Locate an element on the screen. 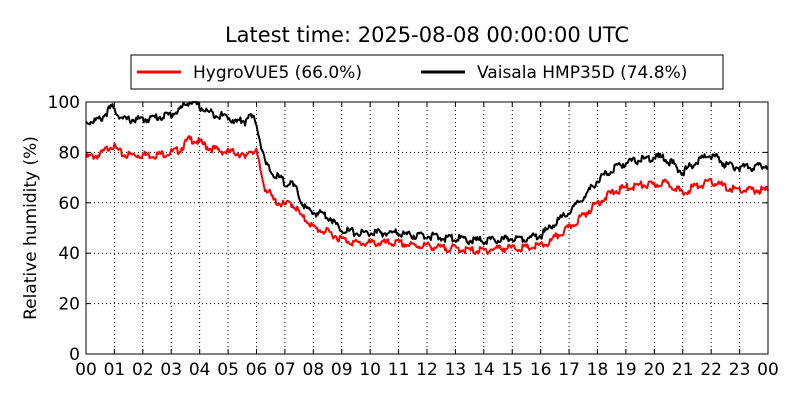 The width and height of the screenshot is (800, 400). legend-label-hygrovue5: HygroVUE5 (66.0%) is located at coordinates (277, 73).